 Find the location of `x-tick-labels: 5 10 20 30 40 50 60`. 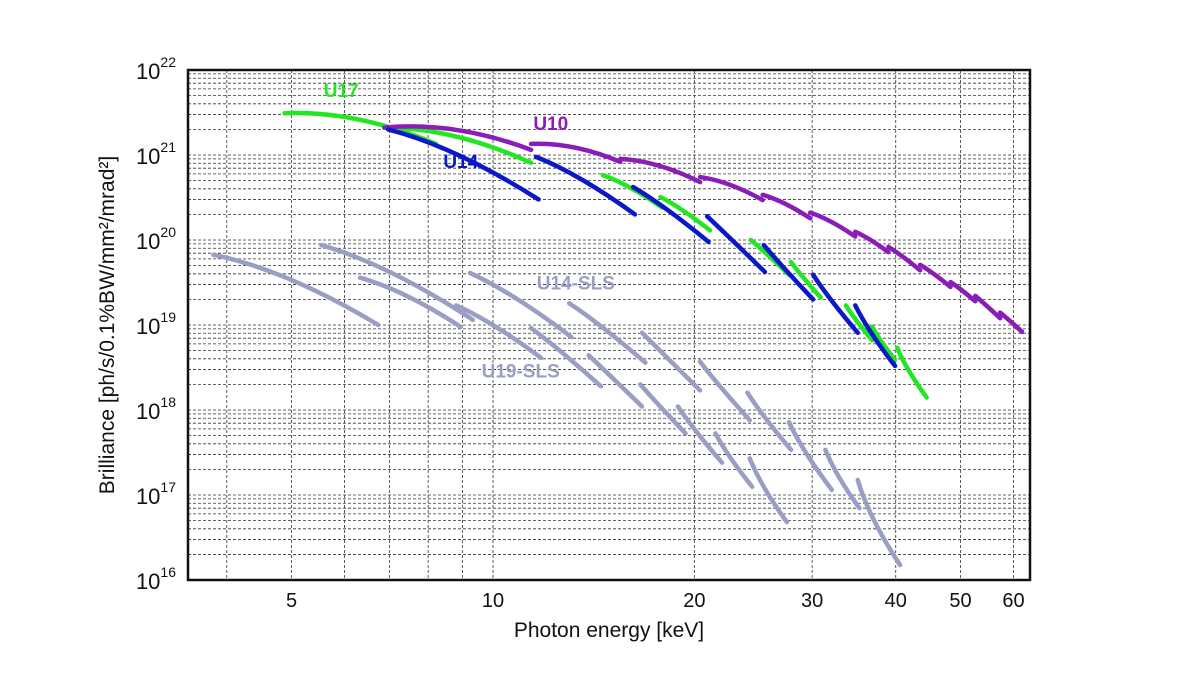

x-tick-labels: 5 10 20 30 40 50 60 is located at coordinates (655, 601).